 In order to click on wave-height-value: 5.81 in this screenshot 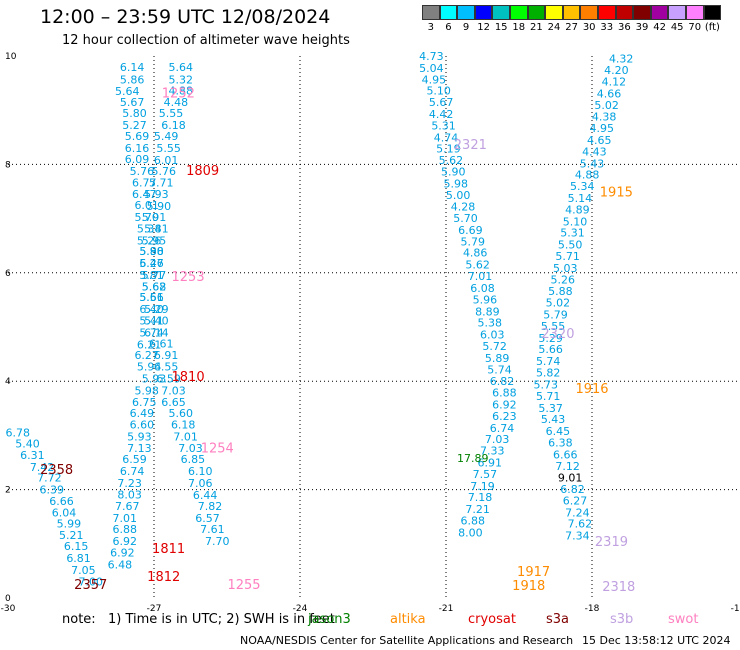, I will do `click(151, 275)`.